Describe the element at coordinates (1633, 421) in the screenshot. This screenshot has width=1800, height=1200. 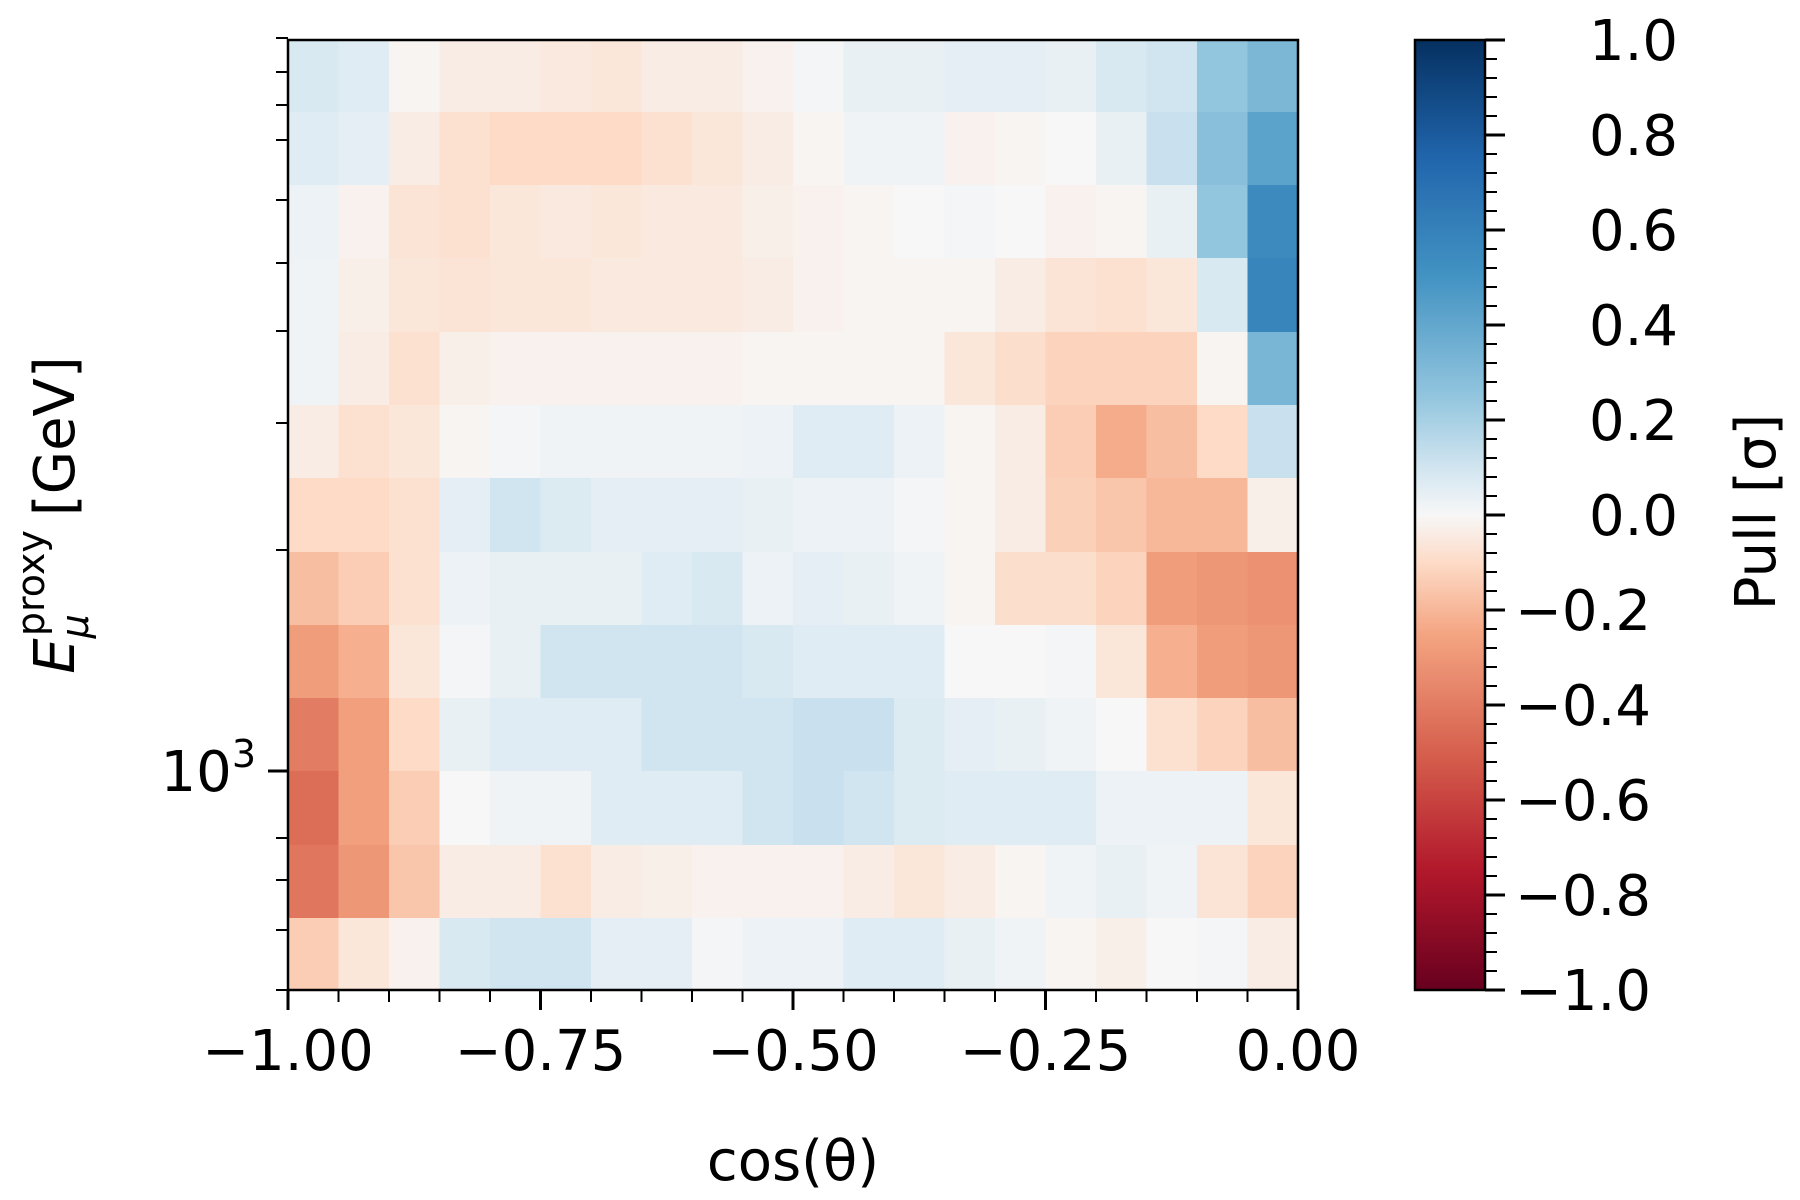
I see `colorbar-tick-label: 0.2` at that location.